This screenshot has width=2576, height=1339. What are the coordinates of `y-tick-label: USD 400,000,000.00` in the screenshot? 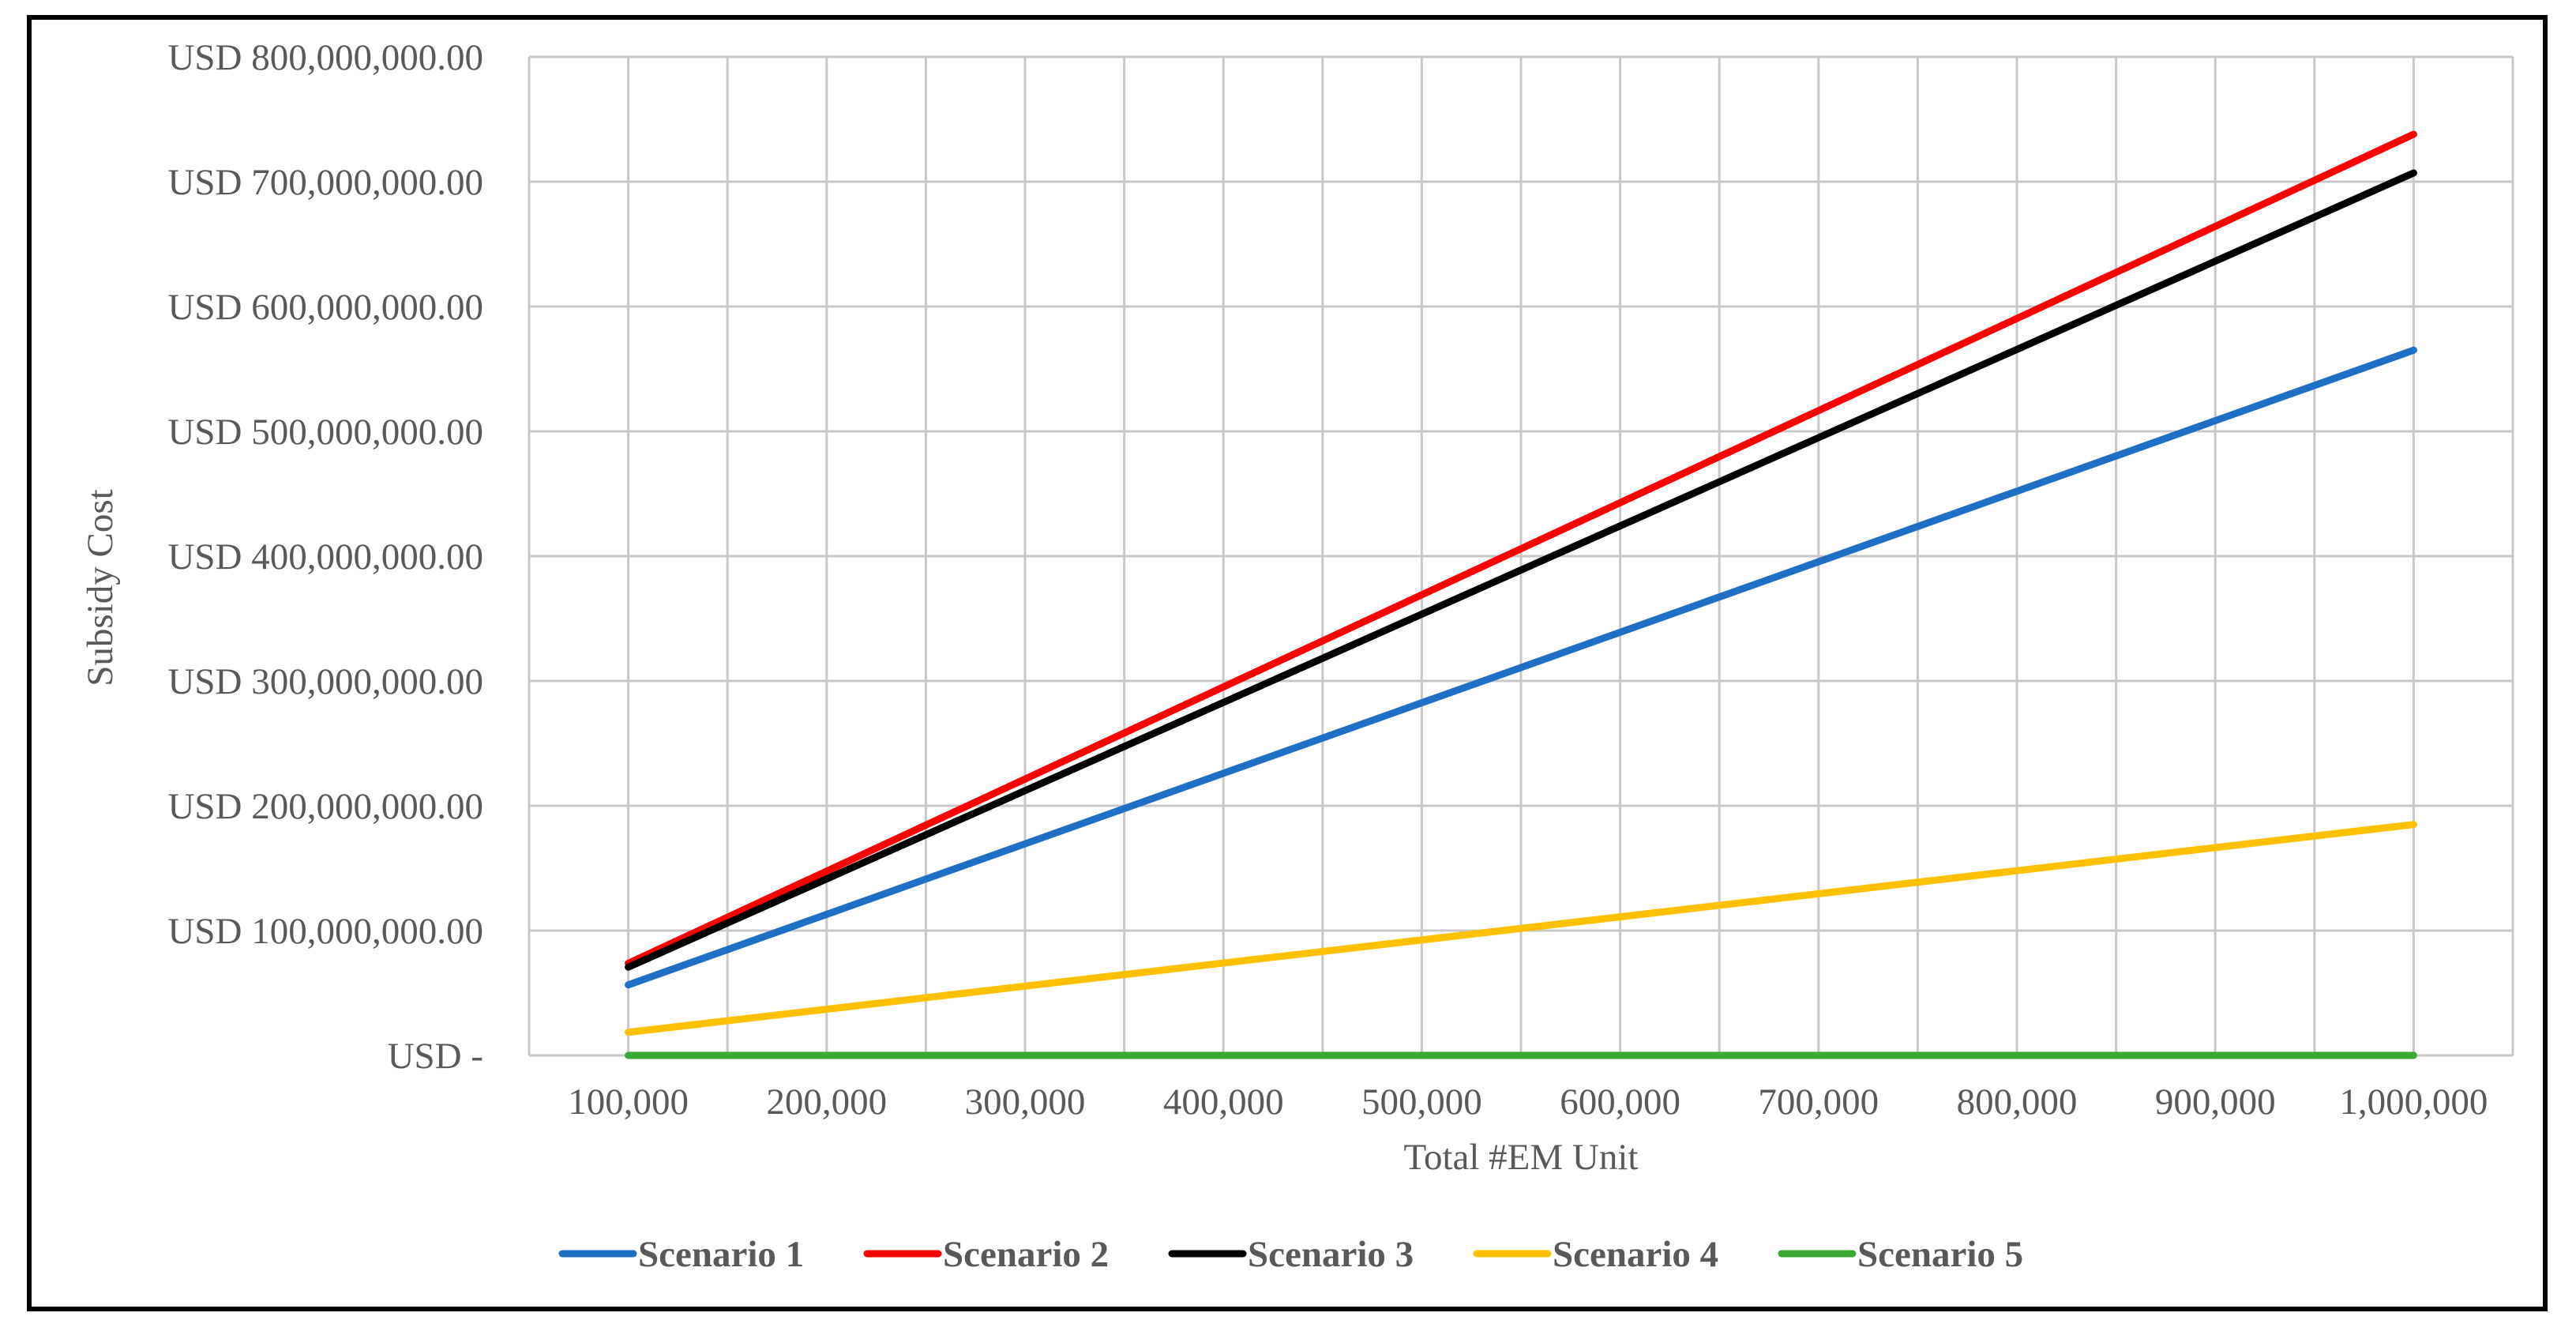 It's located at (325, 556).